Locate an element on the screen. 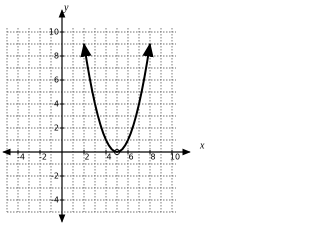  y-tick-label: 8 is located at coordinates (56, 56).